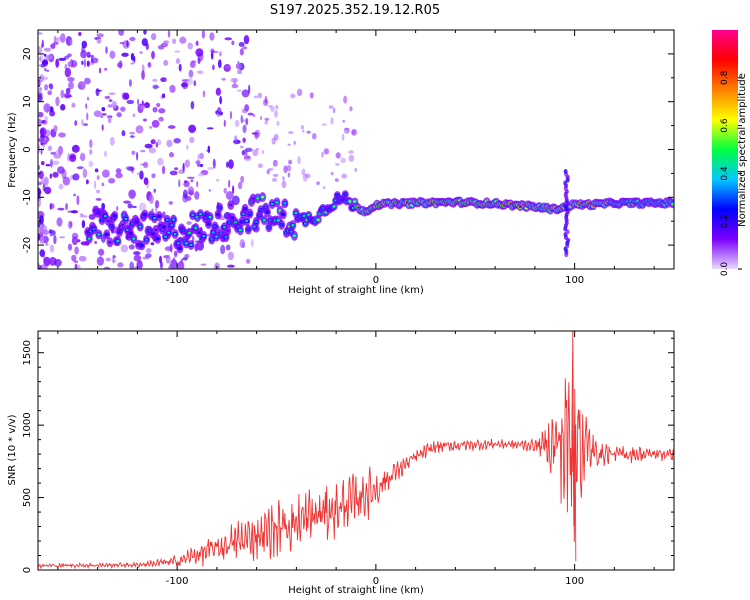  Describe the element at coordinates (742, 150) in the screenshot. I see `colorbar-label: Normalized spectral amplitude` at that location.